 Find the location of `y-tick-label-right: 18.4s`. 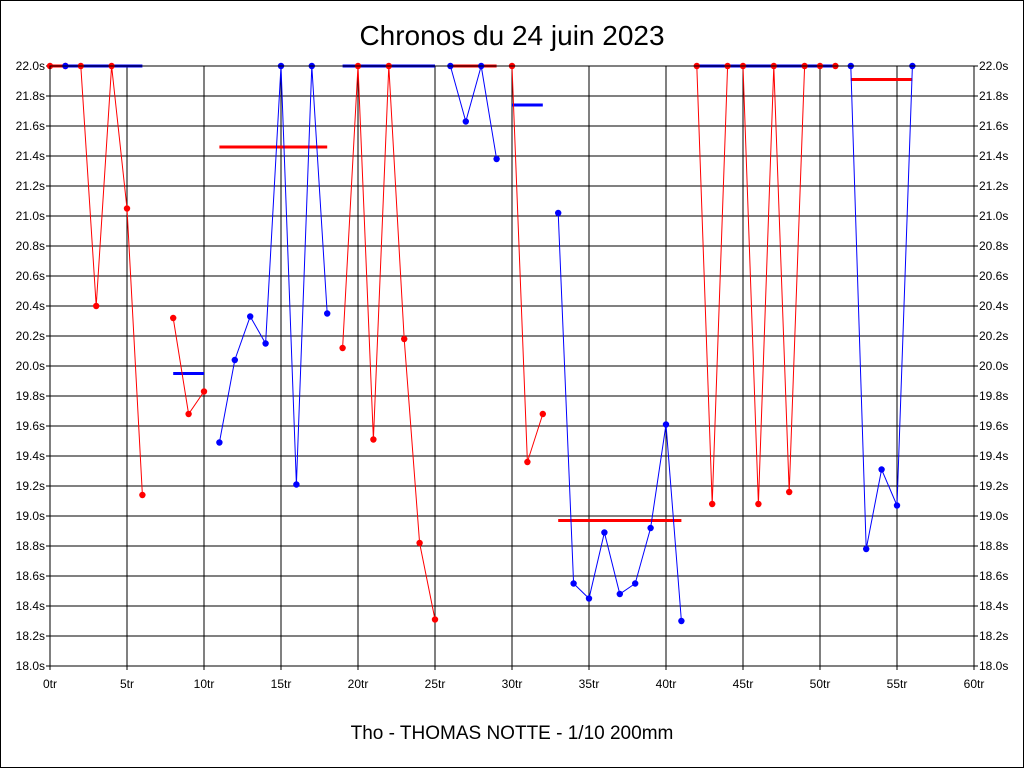

y-tick-label-right: 18.4s is located at coordinates (993, 606).